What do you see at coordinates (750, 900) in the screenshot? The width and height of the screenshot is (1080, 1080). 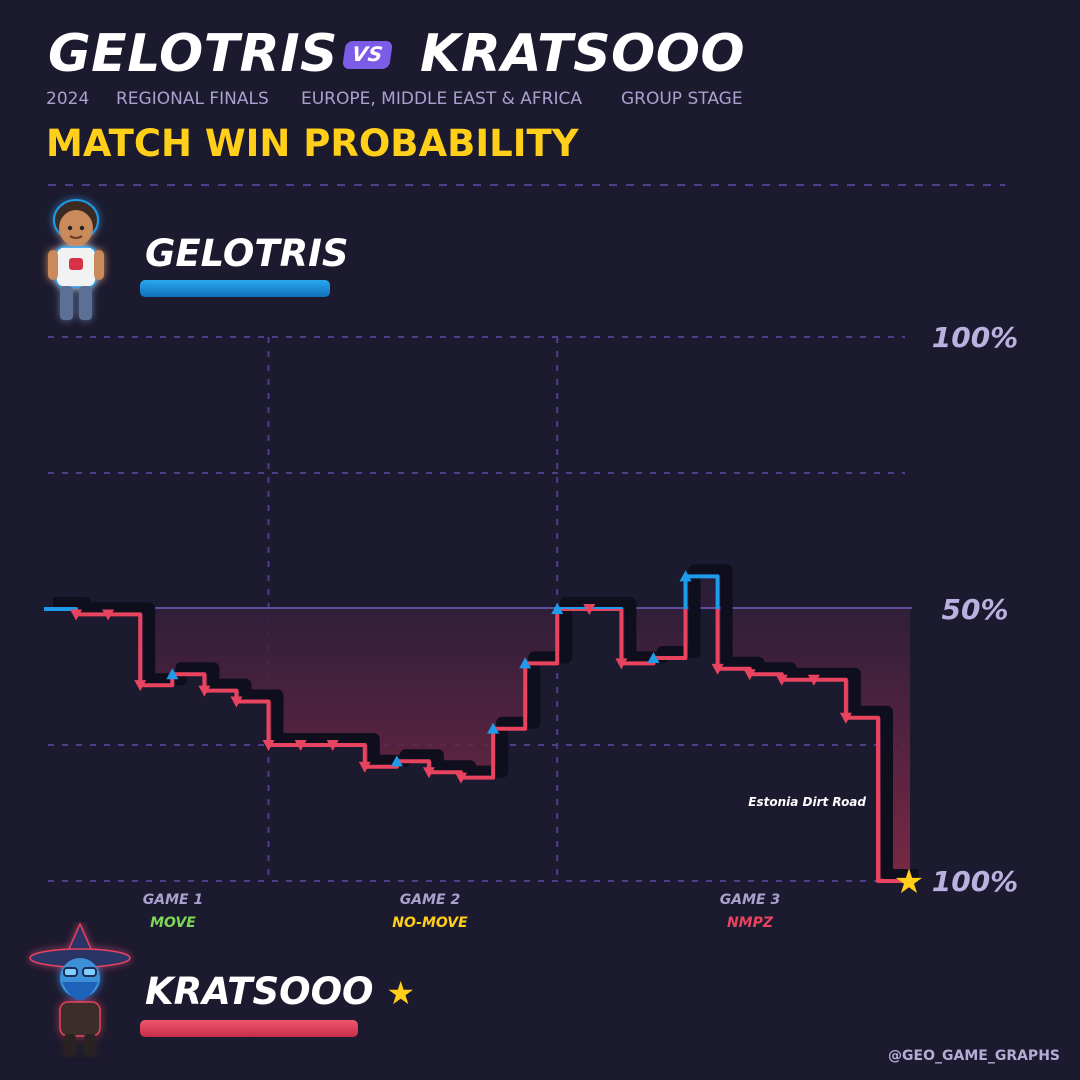 I see `game-3-label: GAME 3` at bounding box center [750, 900].